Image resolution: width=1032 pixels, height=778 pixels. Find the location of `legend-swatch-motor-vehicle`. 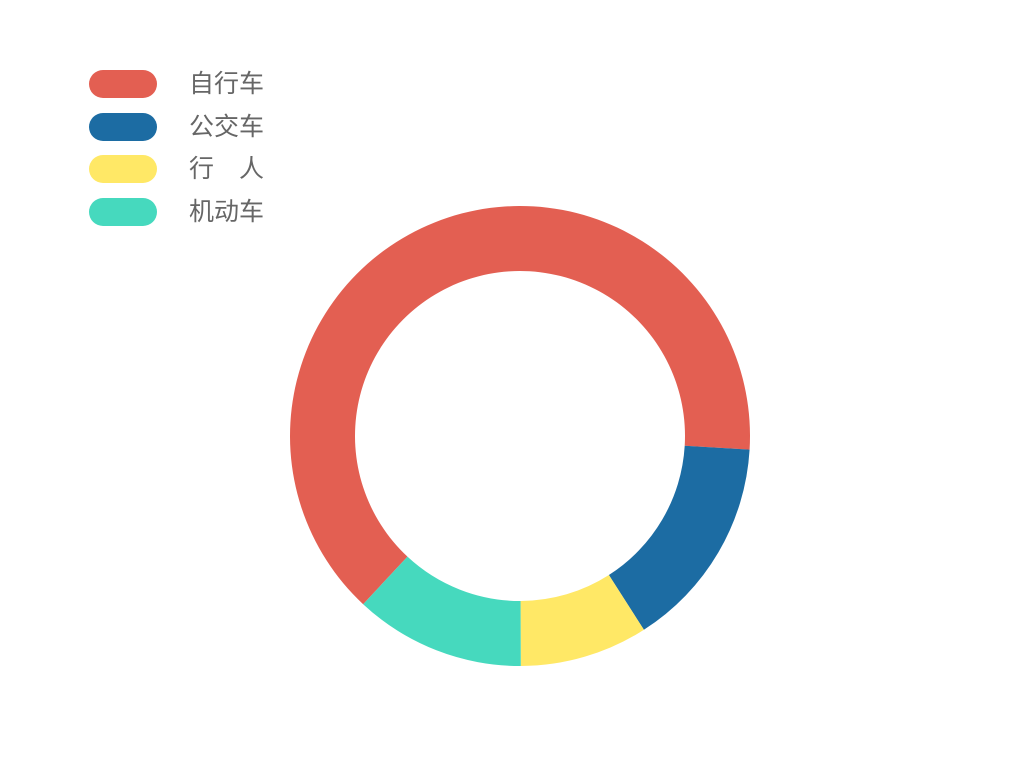

legend-swatch-motor-vehicle is located at coordinates (123, 211).